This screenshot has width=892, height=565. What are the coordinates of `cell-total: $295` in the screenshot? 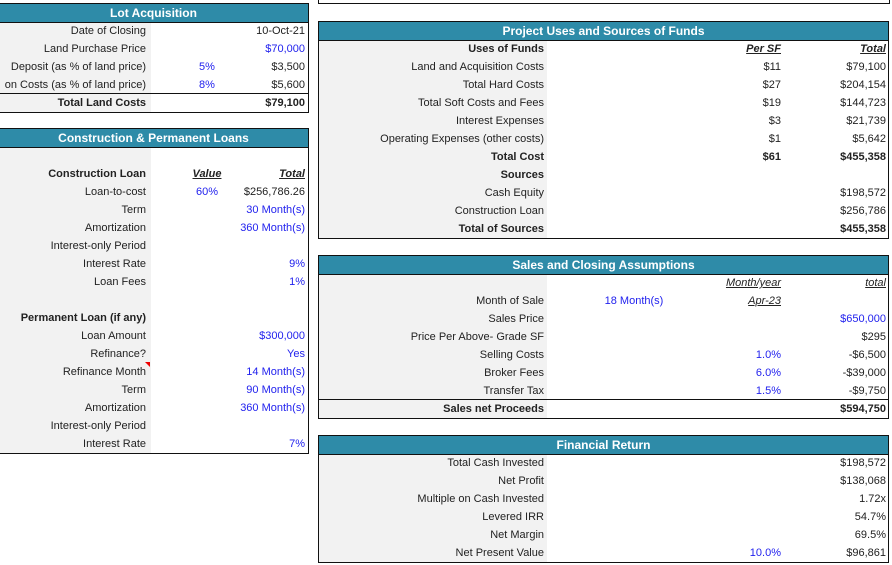 It's located at (873, 337).